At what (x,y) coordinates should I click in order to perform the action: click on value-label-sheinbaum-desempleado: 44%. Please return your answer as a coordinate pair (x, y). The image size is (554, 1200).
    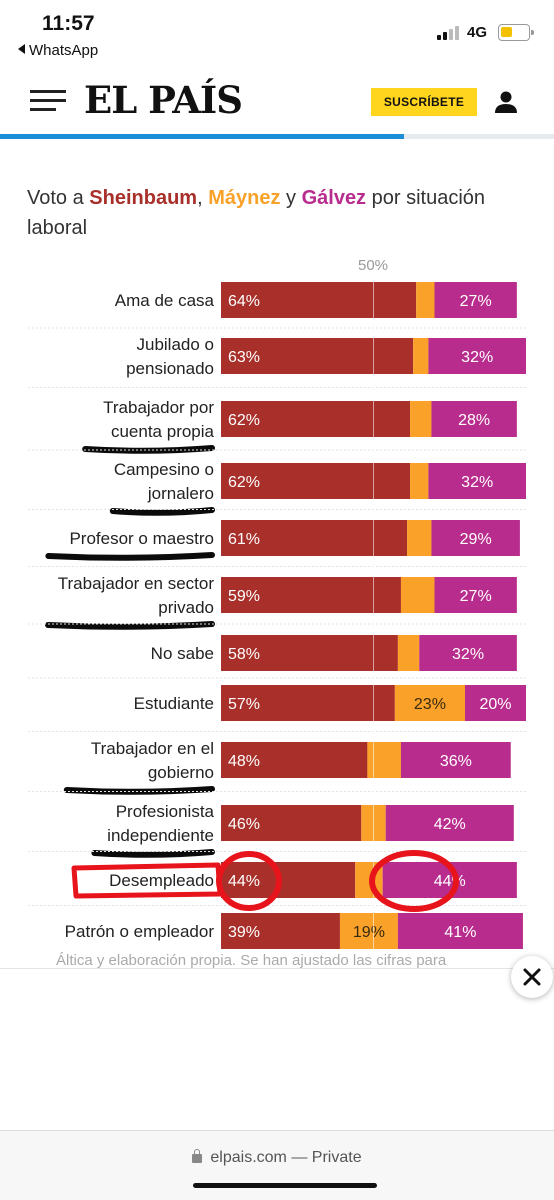
    Looking at the image, I should click on (244, 881).